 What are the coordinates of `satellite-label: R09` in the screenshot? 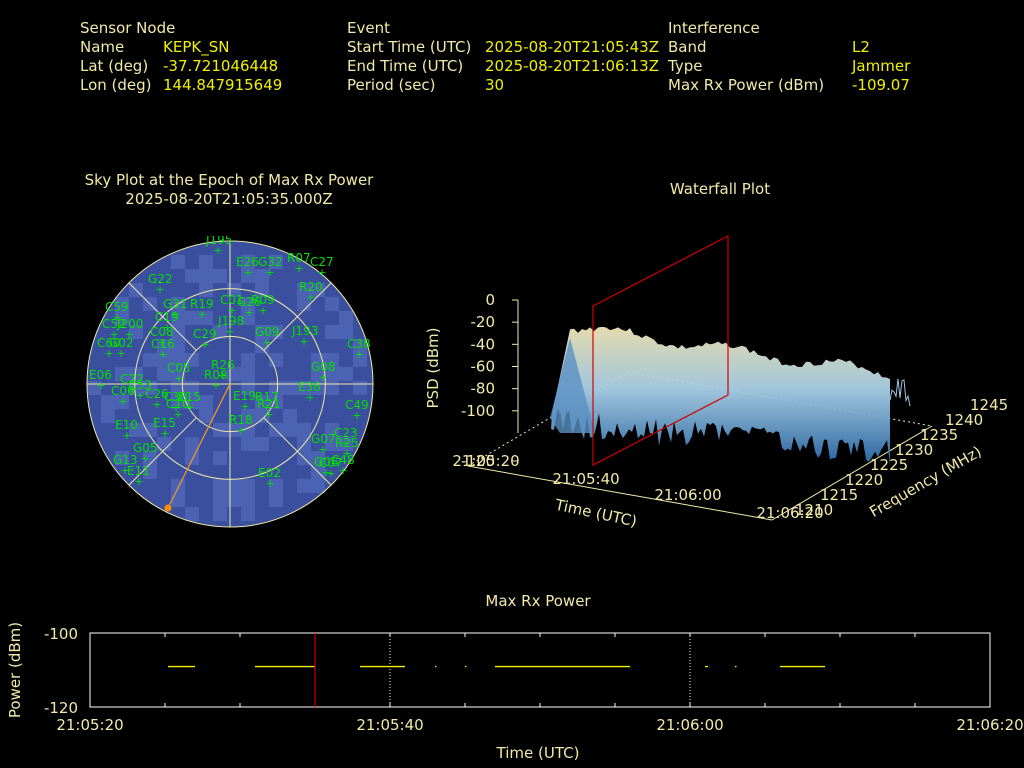 It's located at (263, 300).